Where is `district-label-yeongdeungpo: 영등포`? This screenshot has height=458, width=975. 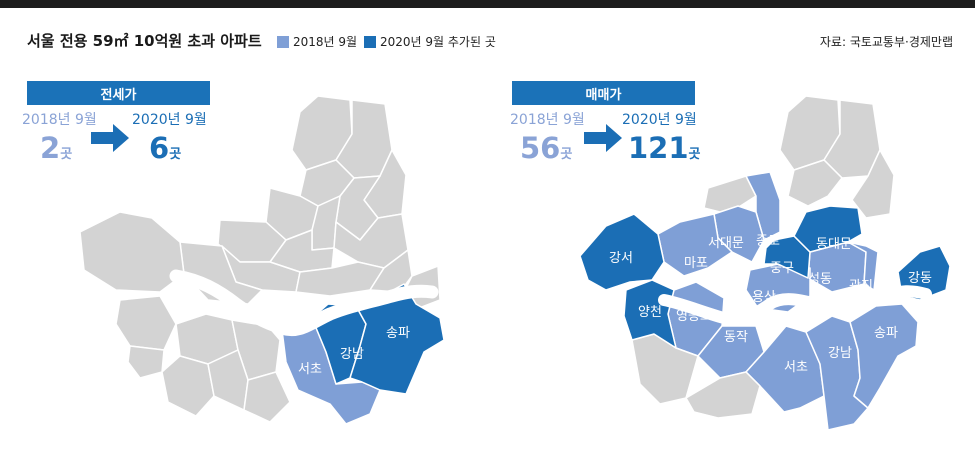 district-label-yeongdeungpo: 영등포 is located at coordinates (694, 316).